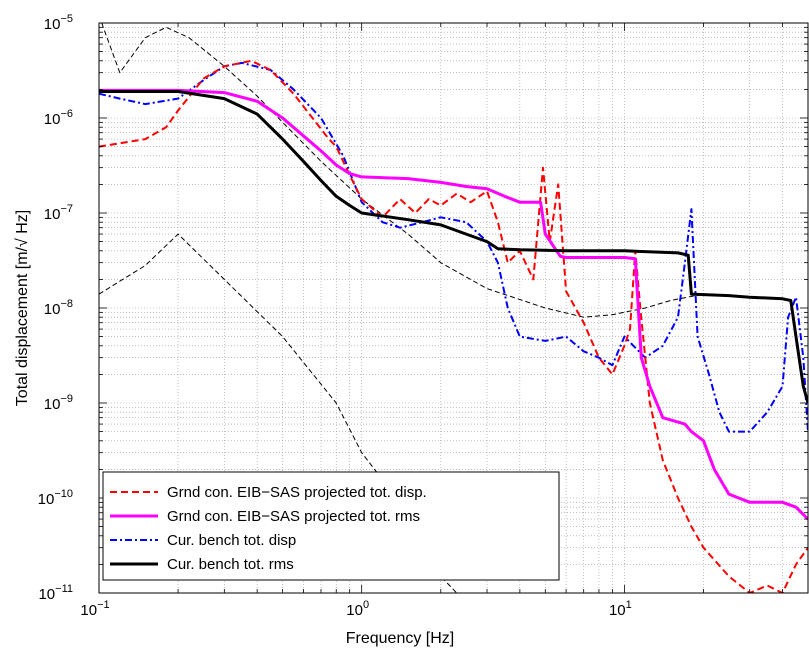 The image size is (809, 653). What do you see at coordinates (22, 308) in the screenshot?
I see `y-axis-title: Total displacement [m/√ Hz]` at bounding box center [22, 308].